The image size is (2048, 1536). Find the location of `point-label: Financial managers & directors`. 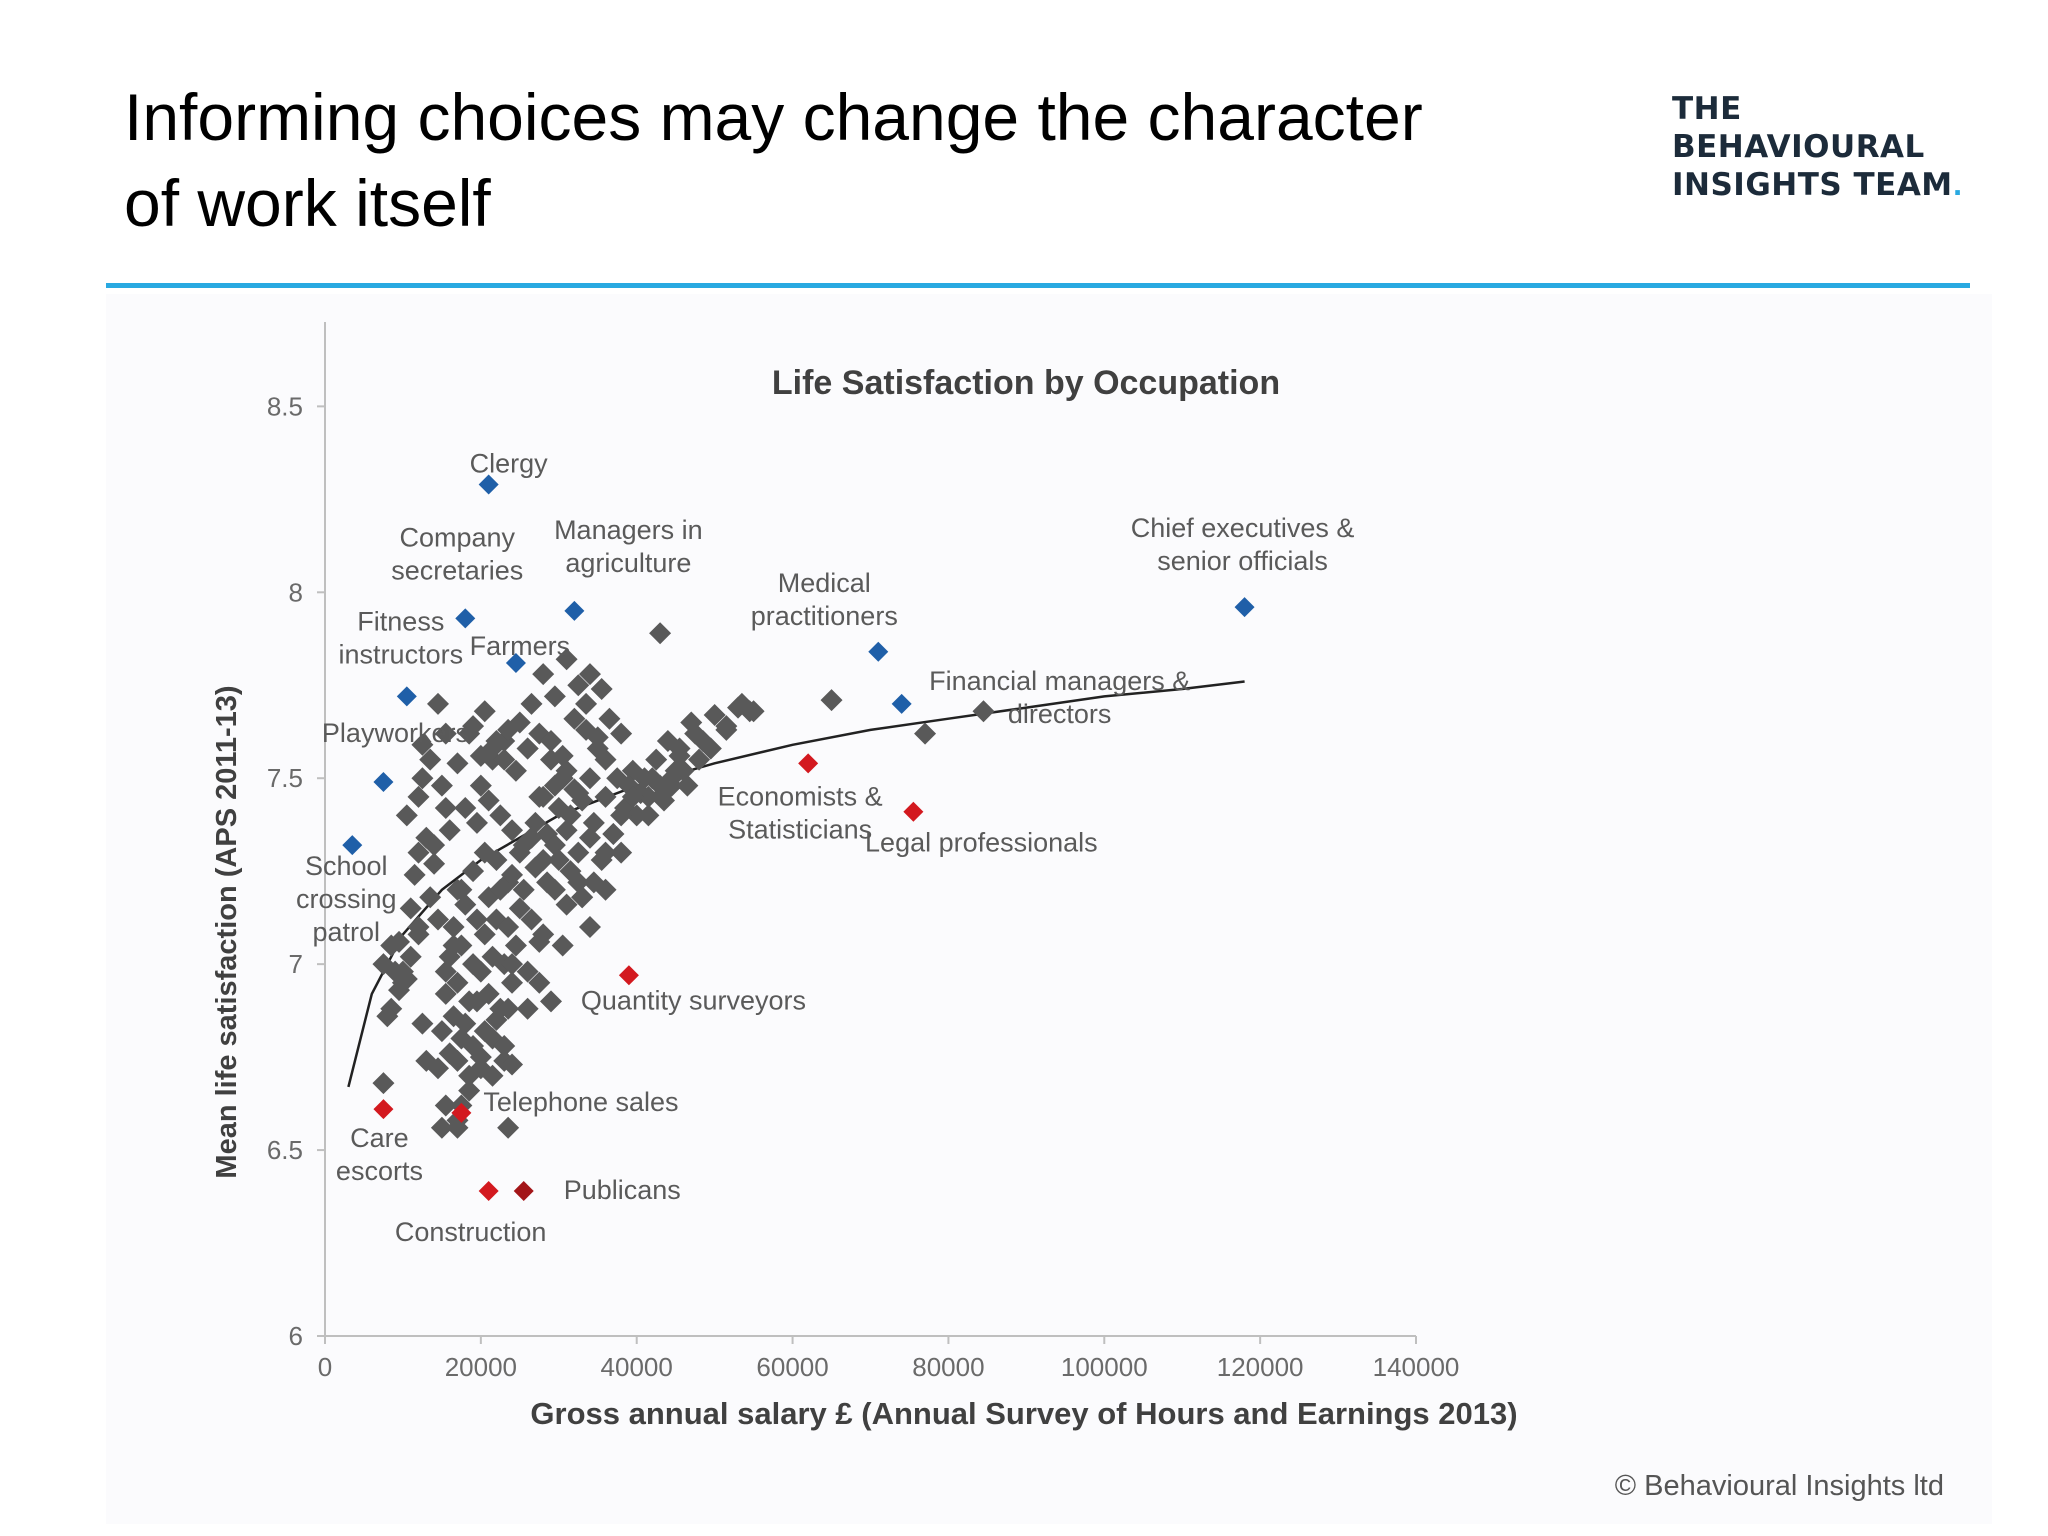

point-label: Financial managers & directors is located at coordinates (1059, 697).